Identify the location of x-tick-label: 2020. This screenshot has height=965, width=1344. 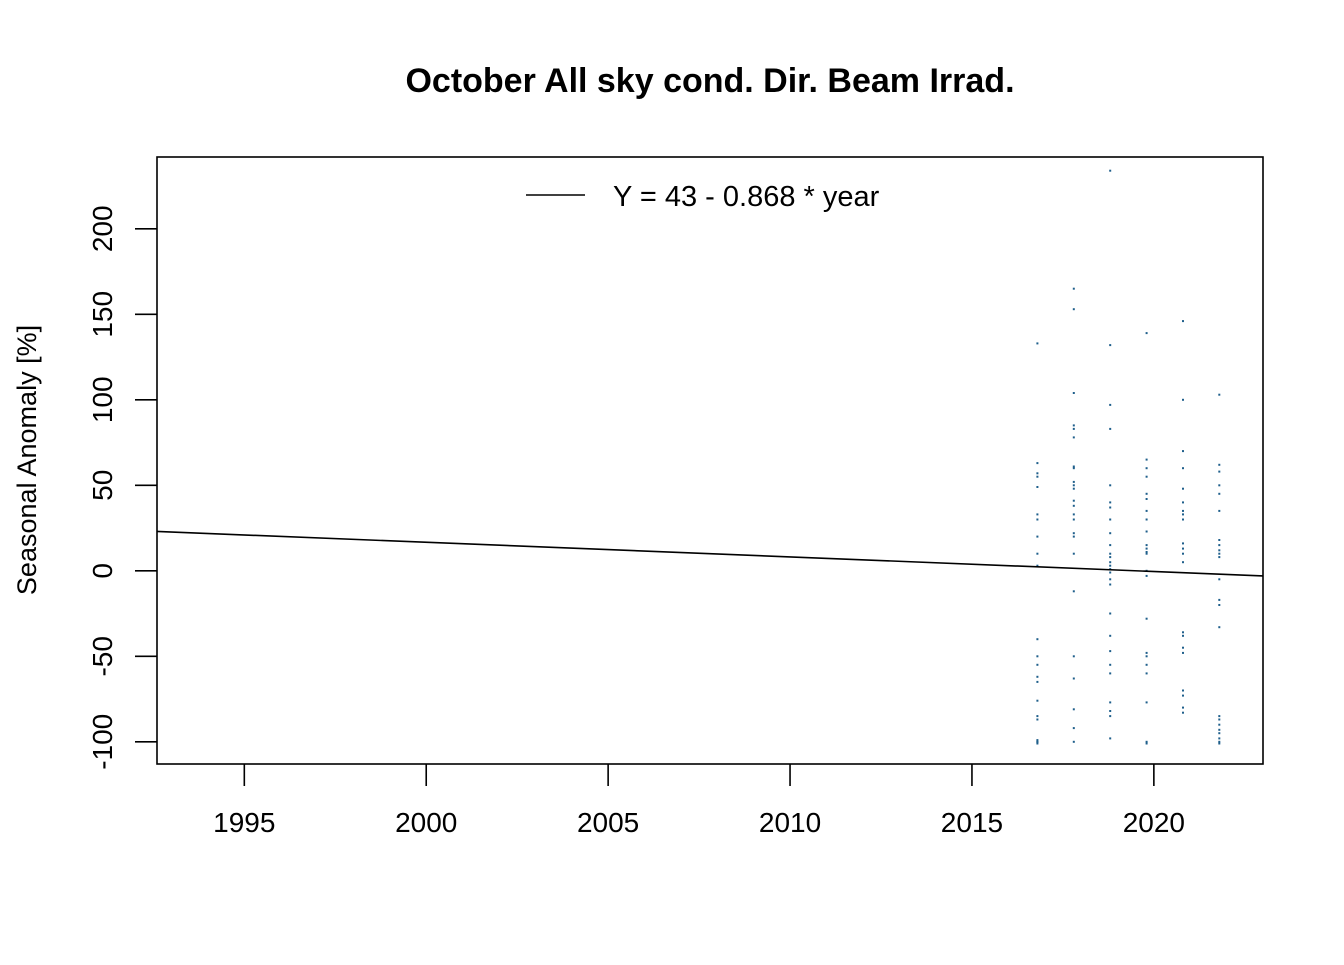
(1154, 822).